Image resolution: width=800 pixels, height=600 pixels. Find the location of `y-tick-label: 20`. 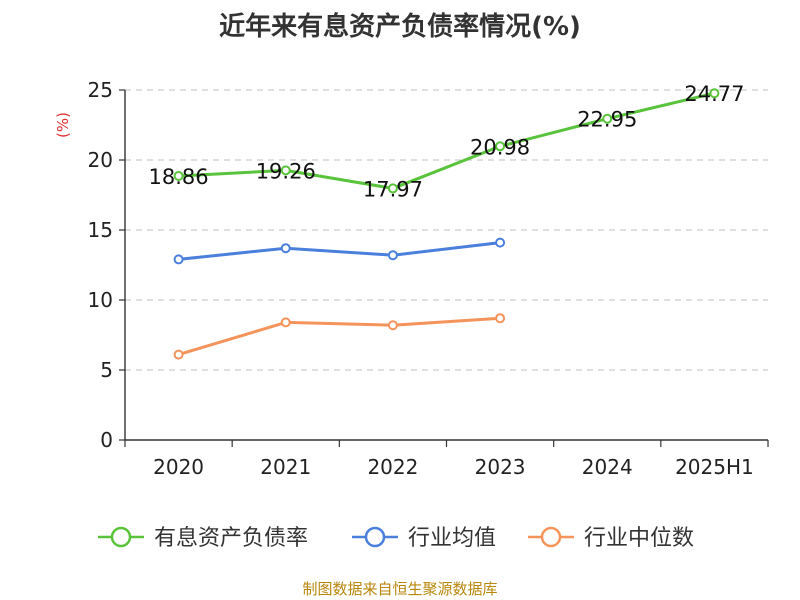

y-tick-label: 20 is located at coordinates (100, 160).